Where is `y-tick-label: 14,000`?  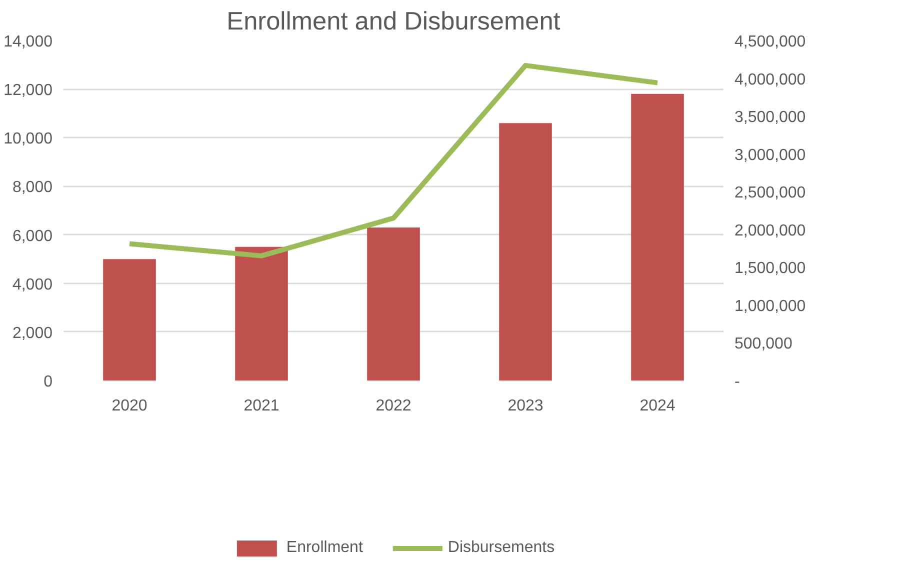
y-tick-label: 14,000 is located at coordinates (28, 42).